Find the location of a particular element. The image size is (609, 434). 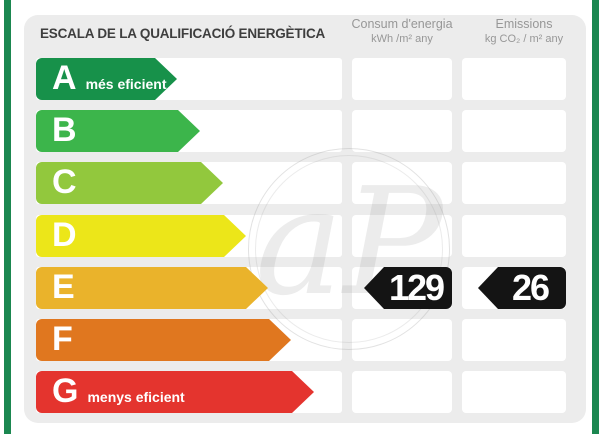

rating-row: B is located at coordinates (305, 131).